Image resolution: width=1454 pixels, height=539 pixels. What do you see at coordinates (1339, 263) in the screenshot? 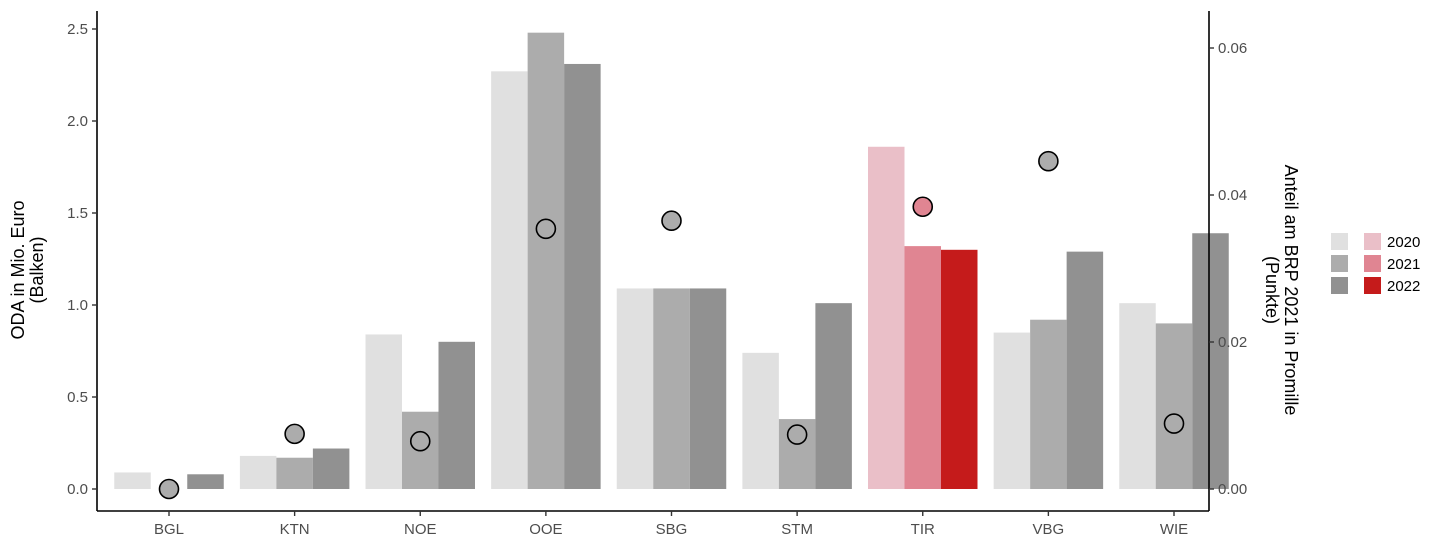
I see `legend-swatch-gray-2021` at bounding box center [1339, 263].